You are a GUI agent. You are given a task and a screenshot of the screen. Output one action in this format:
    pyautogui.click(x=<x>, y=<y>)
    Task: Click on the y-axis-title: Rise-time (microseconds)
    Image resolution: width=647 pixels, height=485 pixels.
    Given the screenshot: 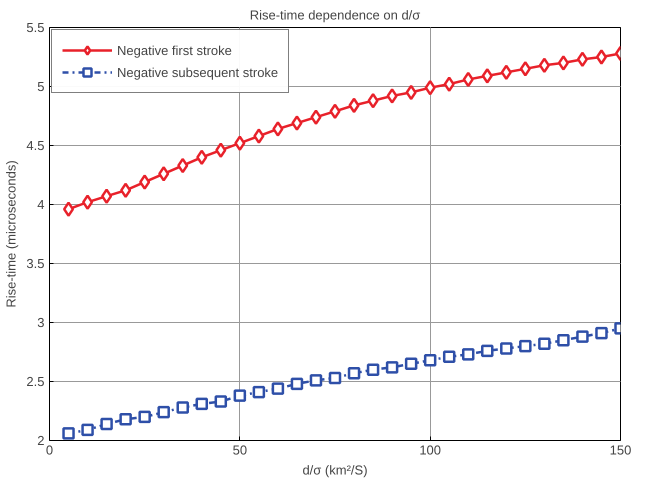 What is the action you would take?
    pyautogui.click(x=10, y=234)
    